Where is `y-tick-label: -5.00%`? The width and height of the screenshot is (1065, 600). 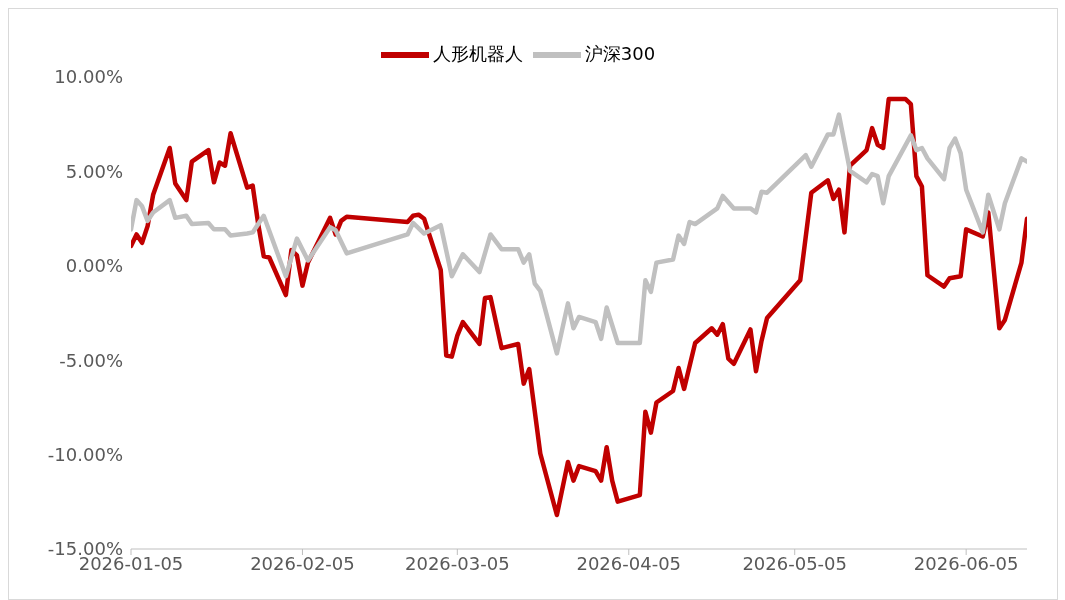
y-tick-label: -5.00% is located at coordinates (91, 360).